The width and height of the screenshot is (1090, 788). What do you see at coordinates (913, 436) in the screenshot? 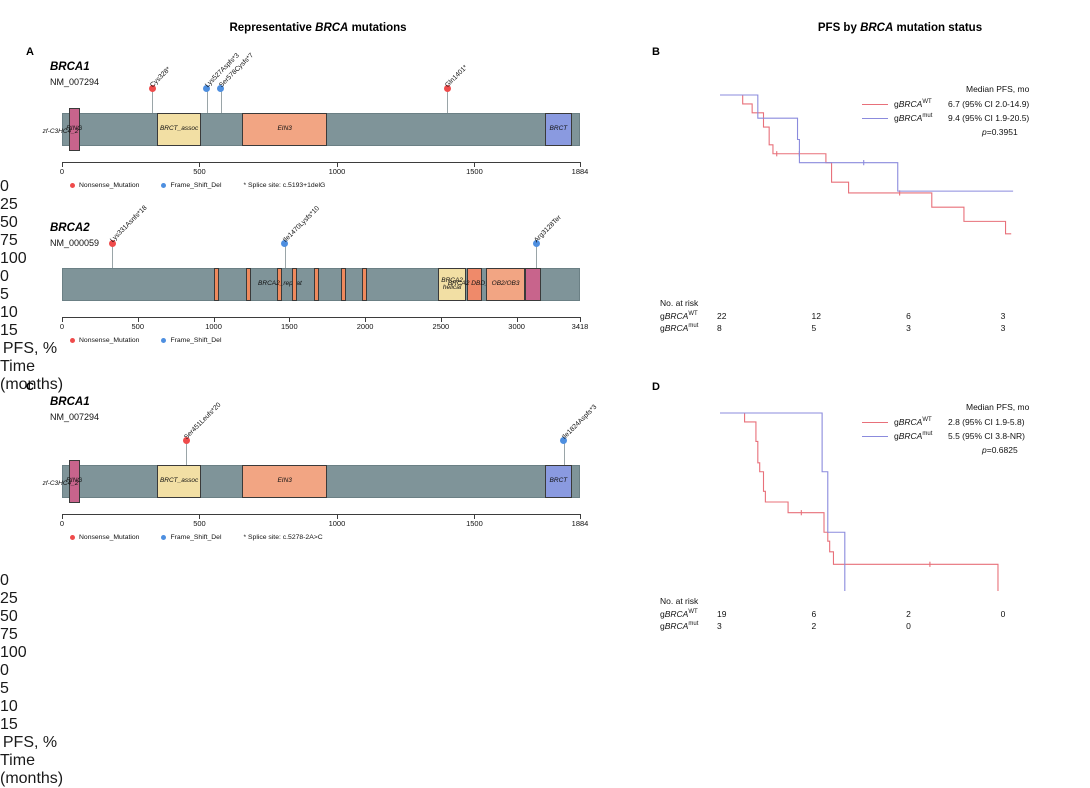
I see `legend-series-name: gBRCAmut` at bounding box center [913, 436].